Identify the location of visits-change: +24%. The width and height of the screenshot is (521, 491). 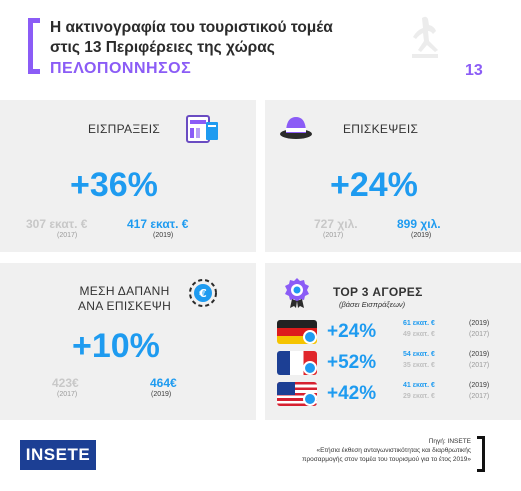
(374, 185).